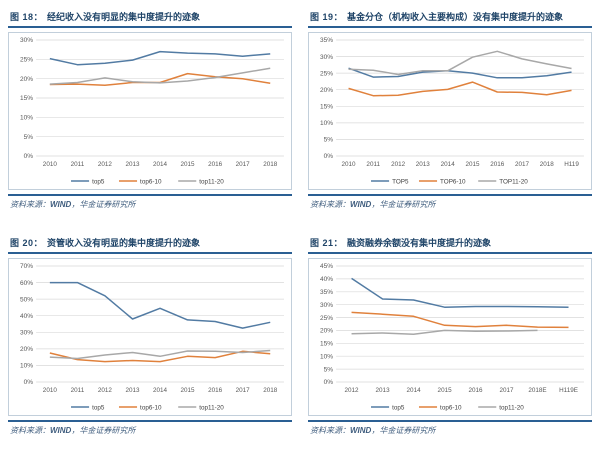 This screenshot has width=600, height=452. What do you see at coordinates (453, 181) in the screenshot?
I see `svg-text: TOP6-10` at bounding box center [453, 181].